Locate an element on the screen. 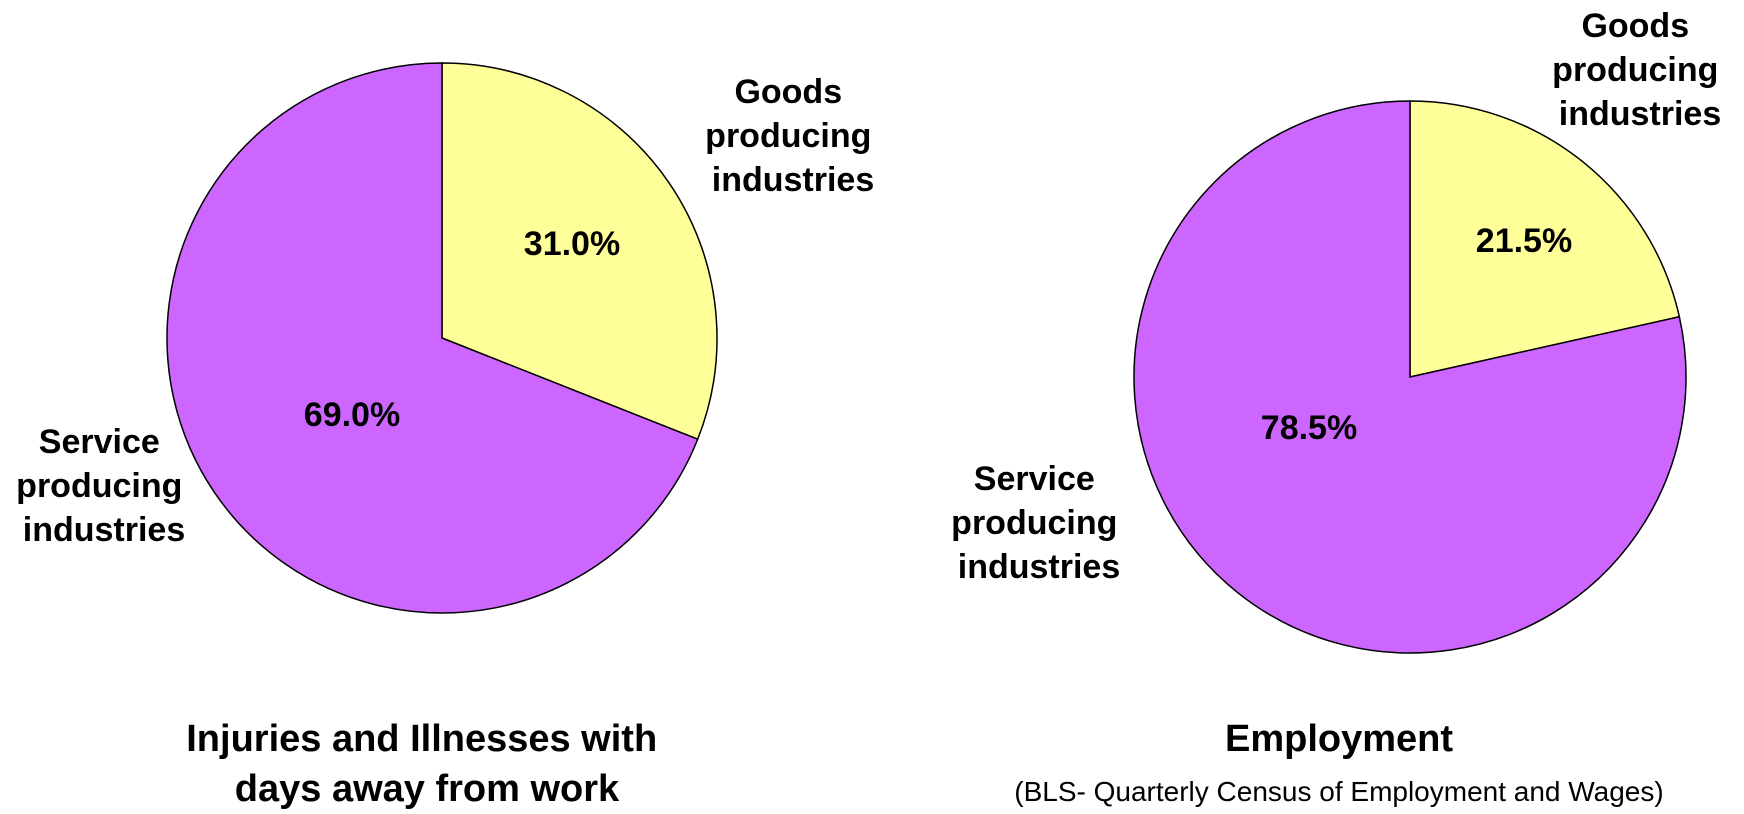 This screenshot has height=814, width=1744. chart-title-employment: Employment is located at coordinates (1339, 739).